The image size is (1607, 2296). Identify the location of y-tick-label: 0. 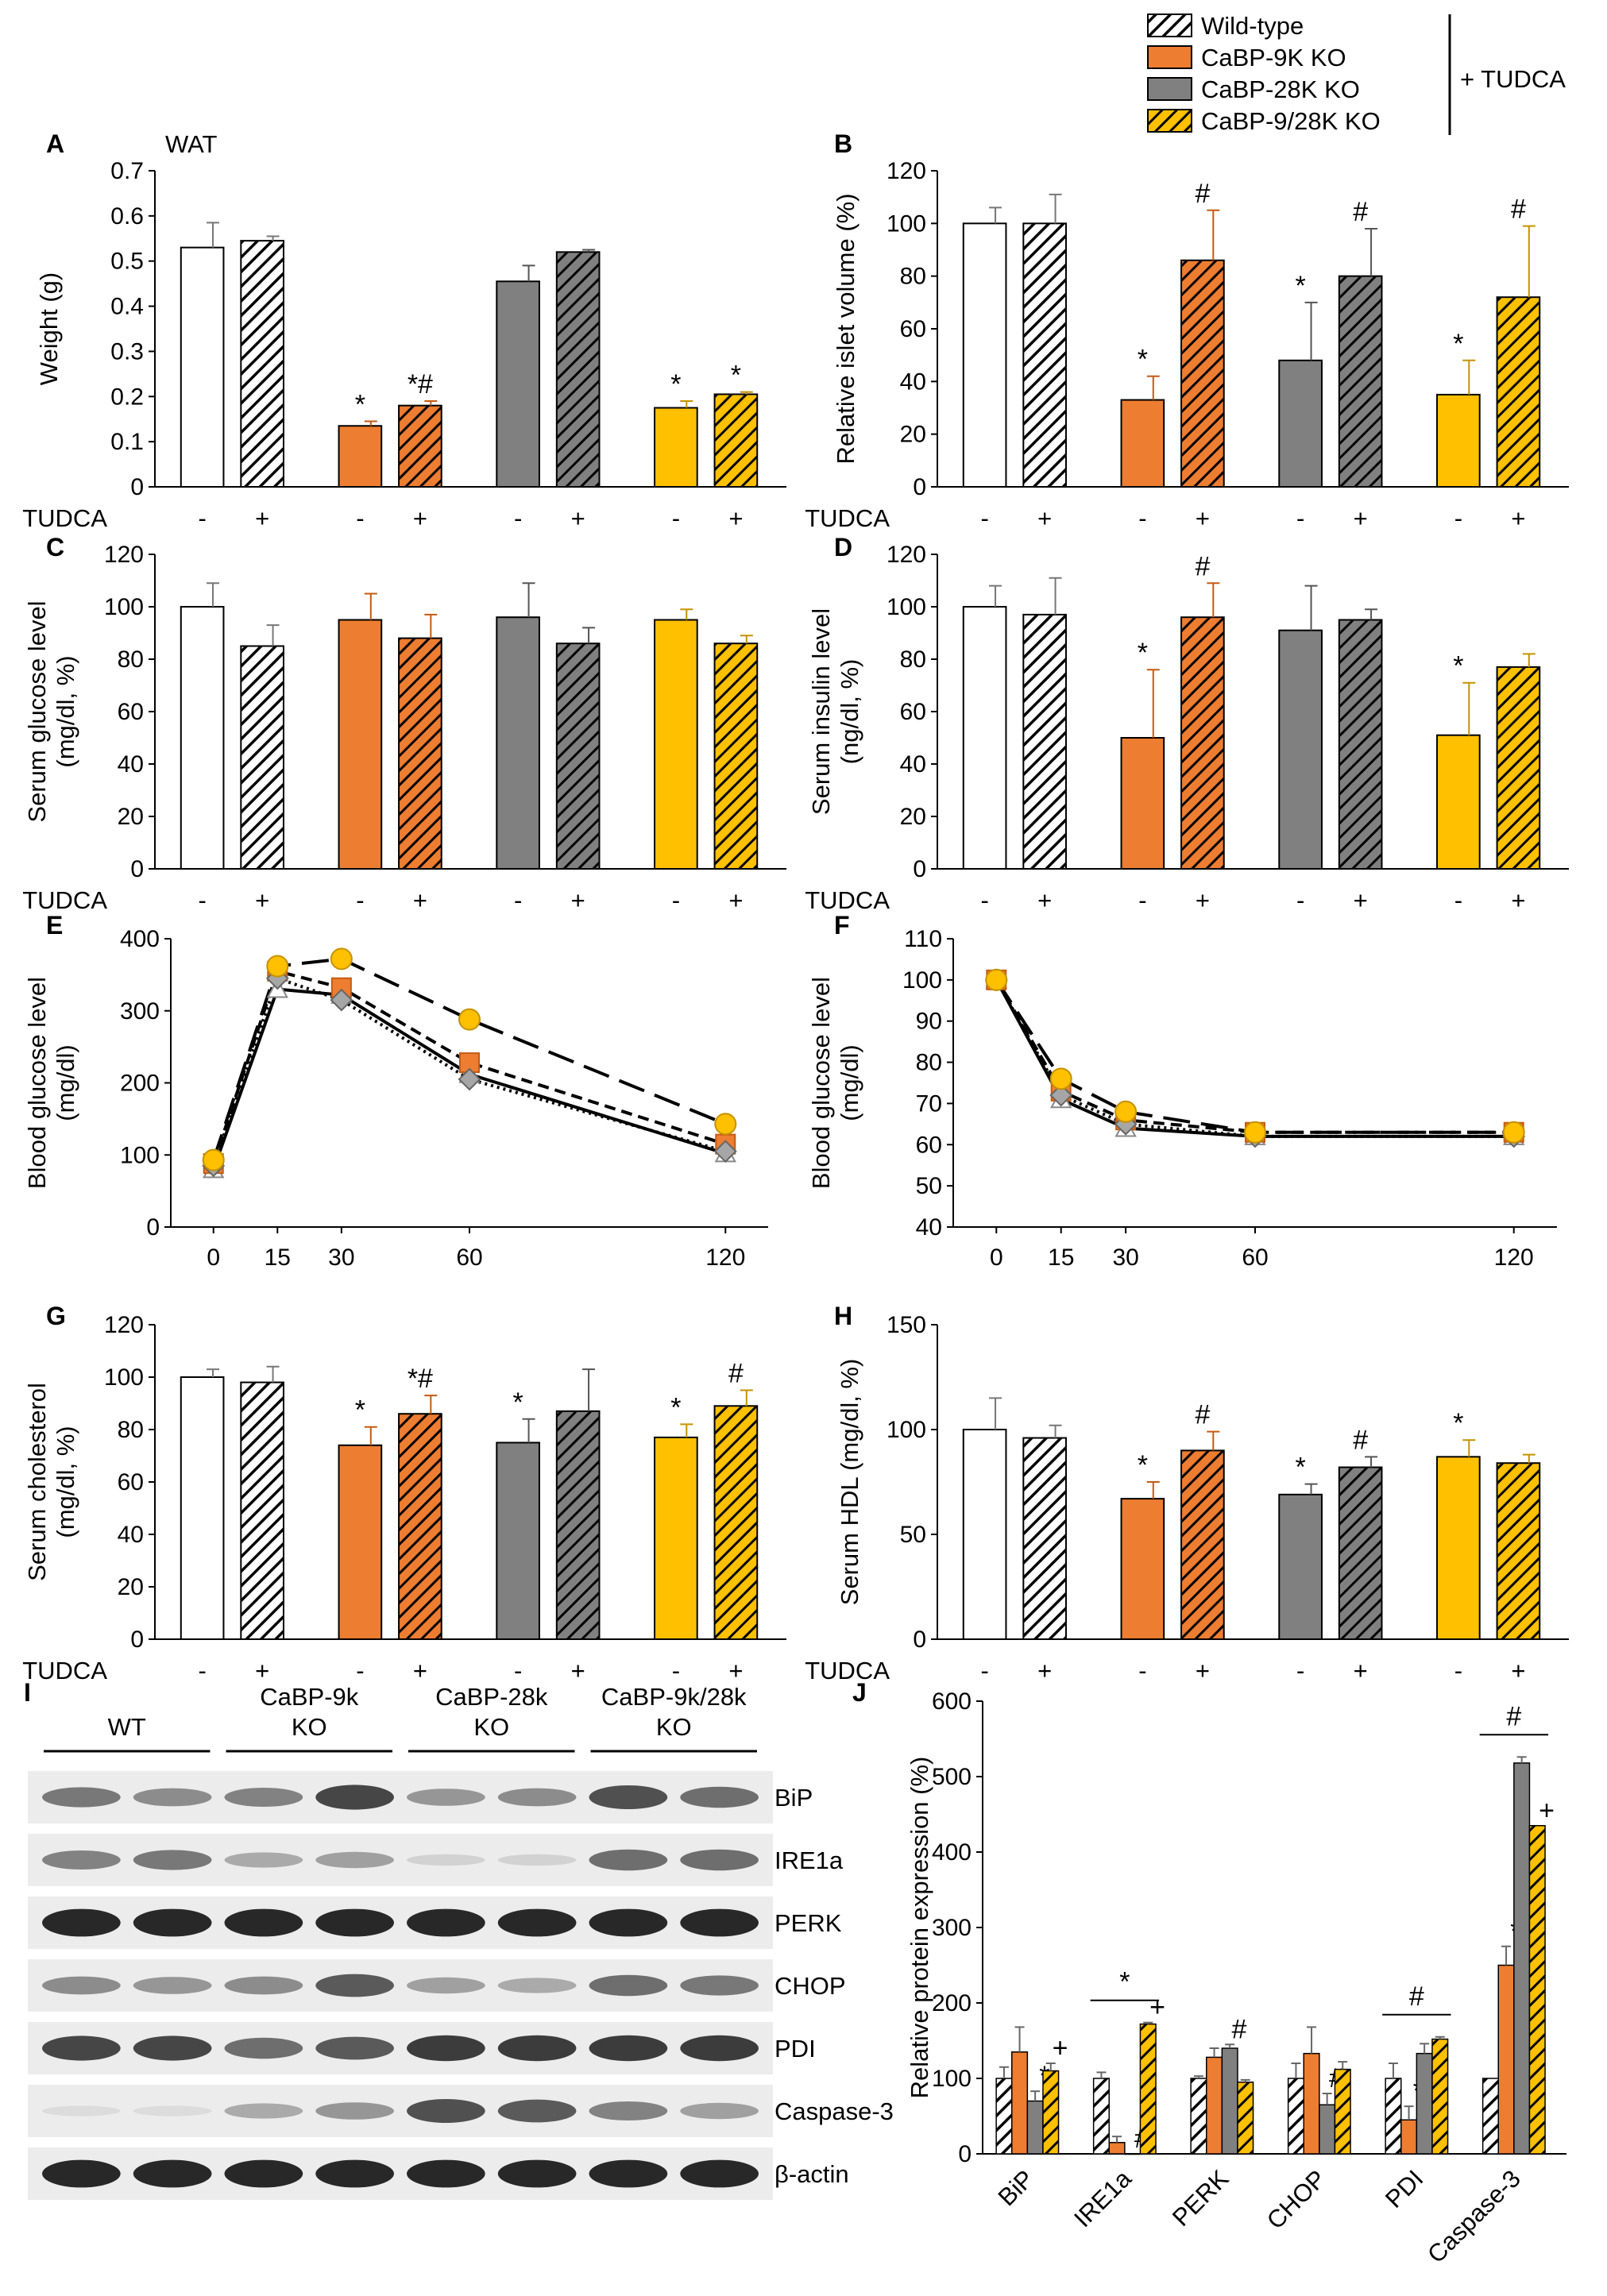
(137, 487).